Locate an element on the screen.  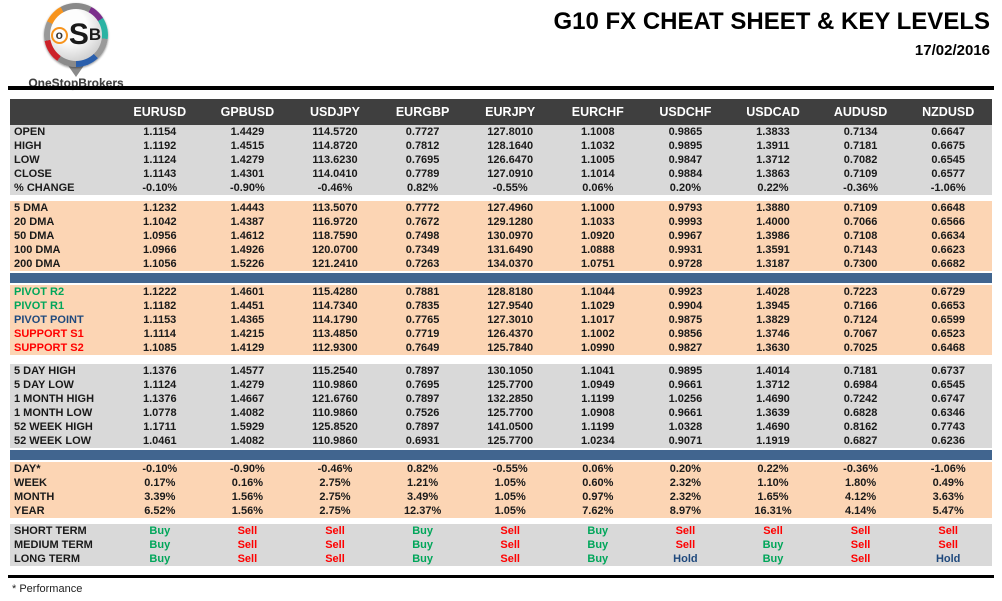
cell-low-eurusd: 1.1124 is located at coordinates (160, 160).